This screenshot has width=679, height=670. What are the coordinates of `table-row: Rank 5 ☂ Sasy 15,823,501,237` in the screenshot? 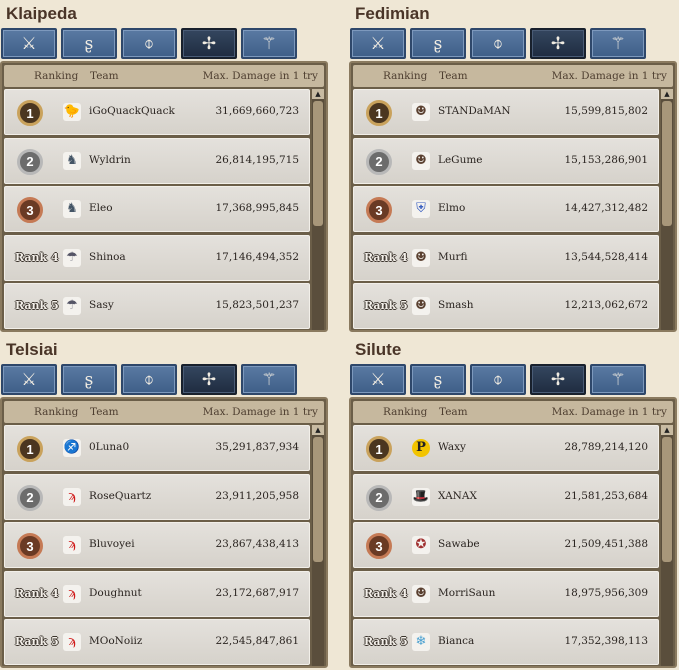 It's located at (157, 306).